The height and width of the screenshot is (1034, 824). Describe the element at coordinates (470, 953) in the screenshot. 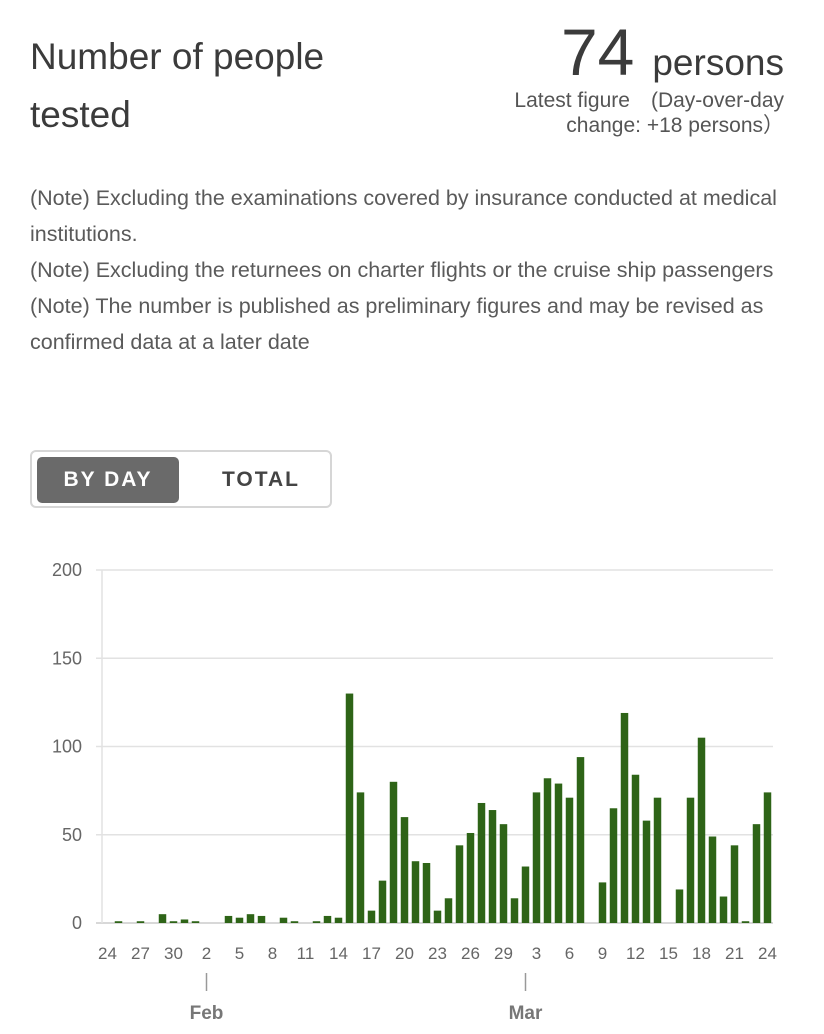

I see `x-tick-label: 26` at that location.